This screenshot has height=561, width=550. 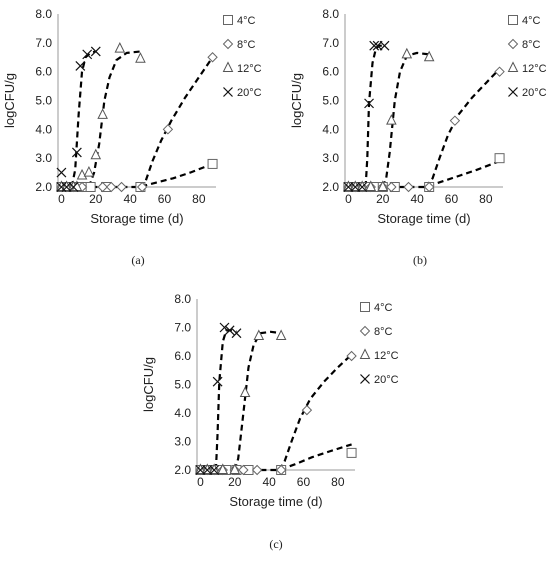 What do you see at coordinates (374, 116) in the screenshot?
I see `fit-curve-cross` at bounding box center [374, 116].